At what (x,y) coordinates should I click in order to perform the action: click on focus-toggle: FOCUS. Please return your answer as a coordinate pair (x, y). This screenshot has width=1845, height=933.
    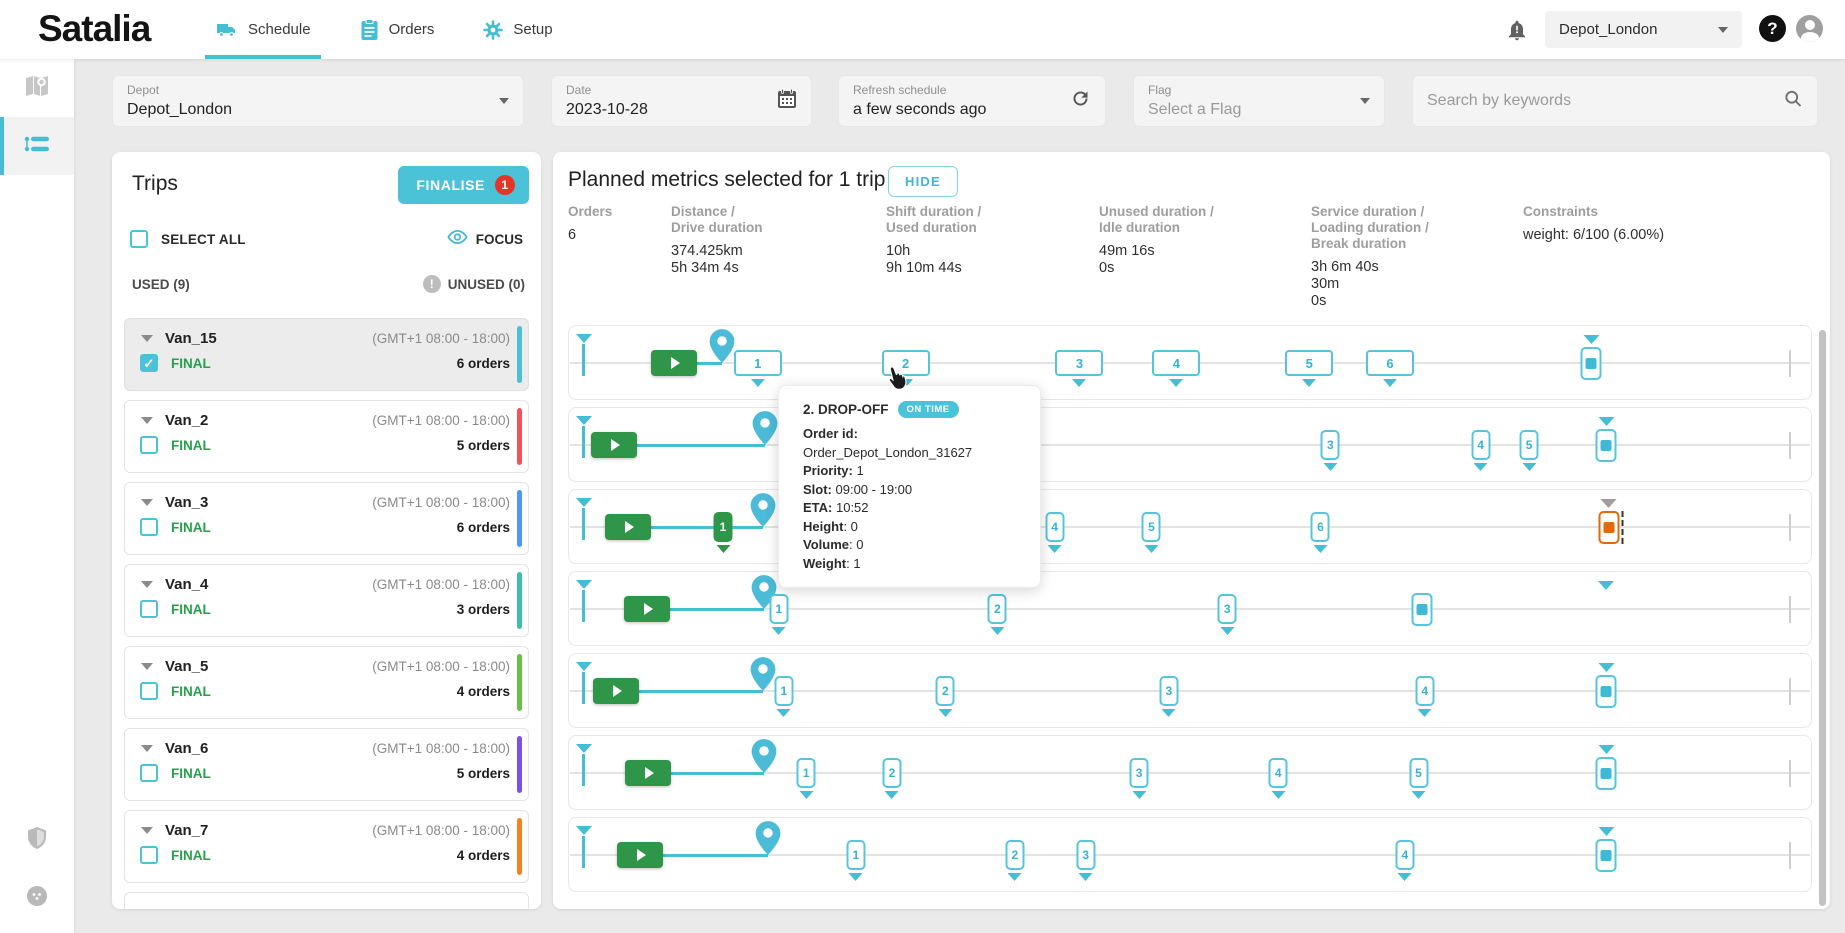
    Looking at the image, I should click on (485, 239).